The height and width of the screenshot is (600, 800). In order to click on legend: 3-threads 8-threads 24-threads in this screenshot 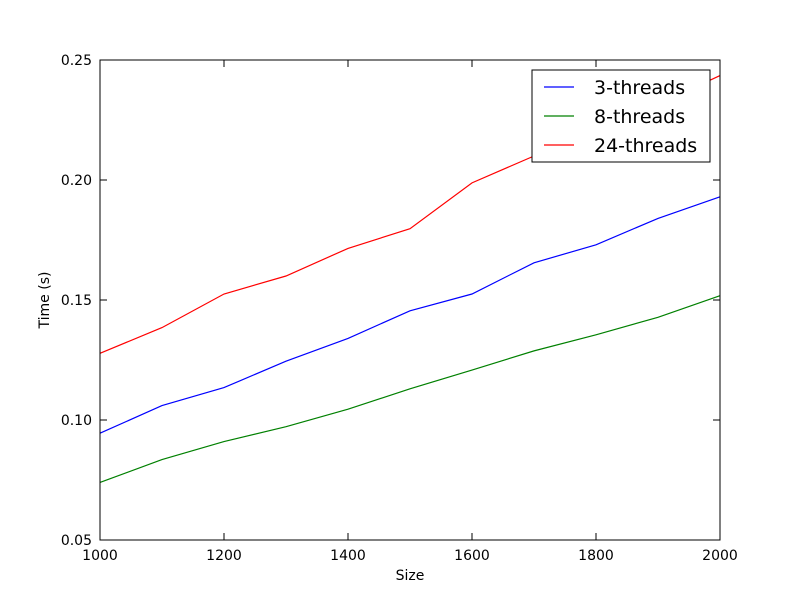, I will do `click(621, 116)`.